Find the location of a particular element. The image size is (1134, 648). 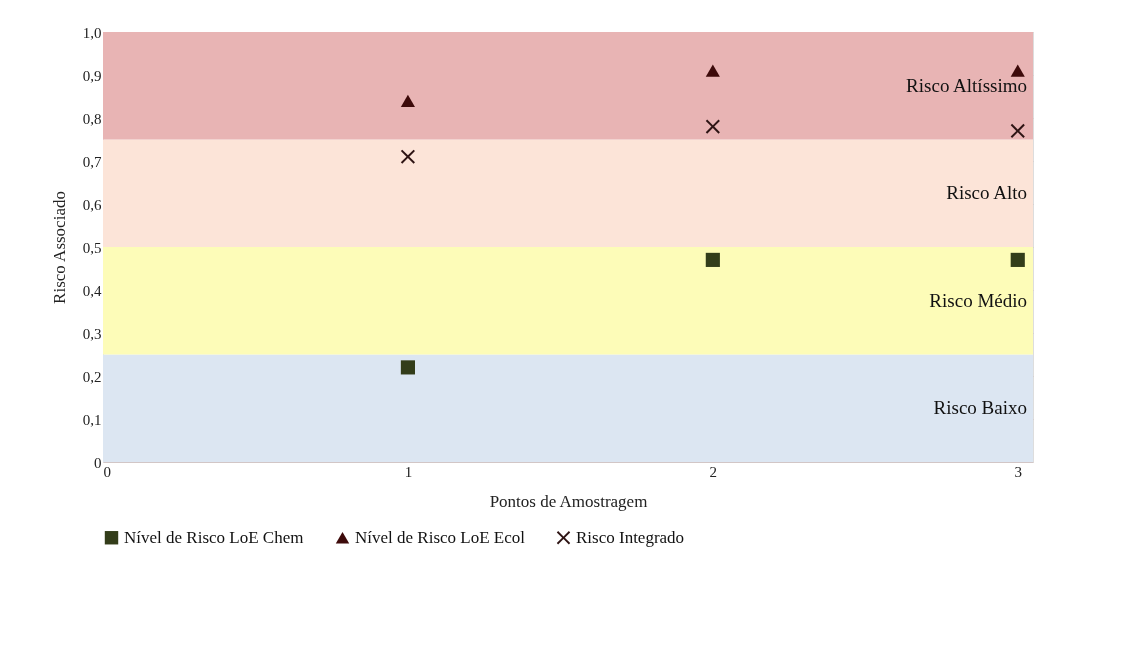

y-tick-label: 0,3 is located at coordinates (92, 333).